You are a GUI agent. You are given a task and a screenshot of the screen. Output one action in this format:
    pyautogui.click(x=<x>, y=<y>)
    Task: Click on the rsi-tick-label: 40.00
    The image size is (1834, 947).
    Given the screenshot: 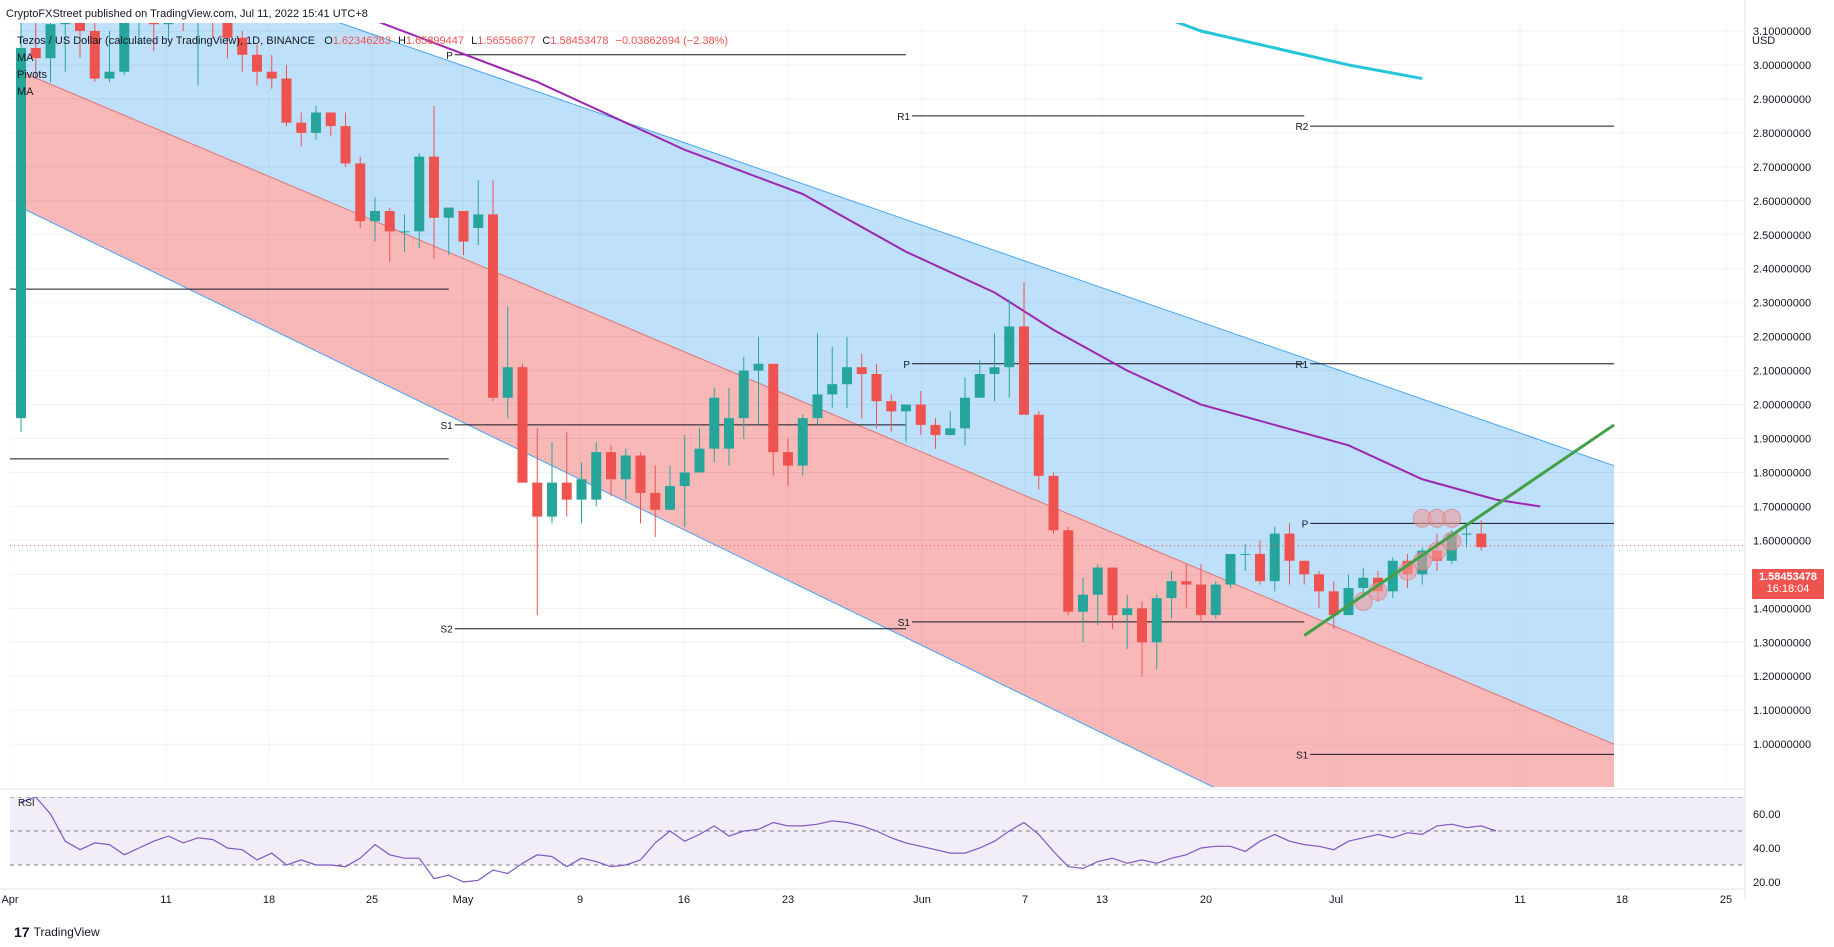 What is the action you would take?
    pyautogui.click(x=1767, y=849)
    